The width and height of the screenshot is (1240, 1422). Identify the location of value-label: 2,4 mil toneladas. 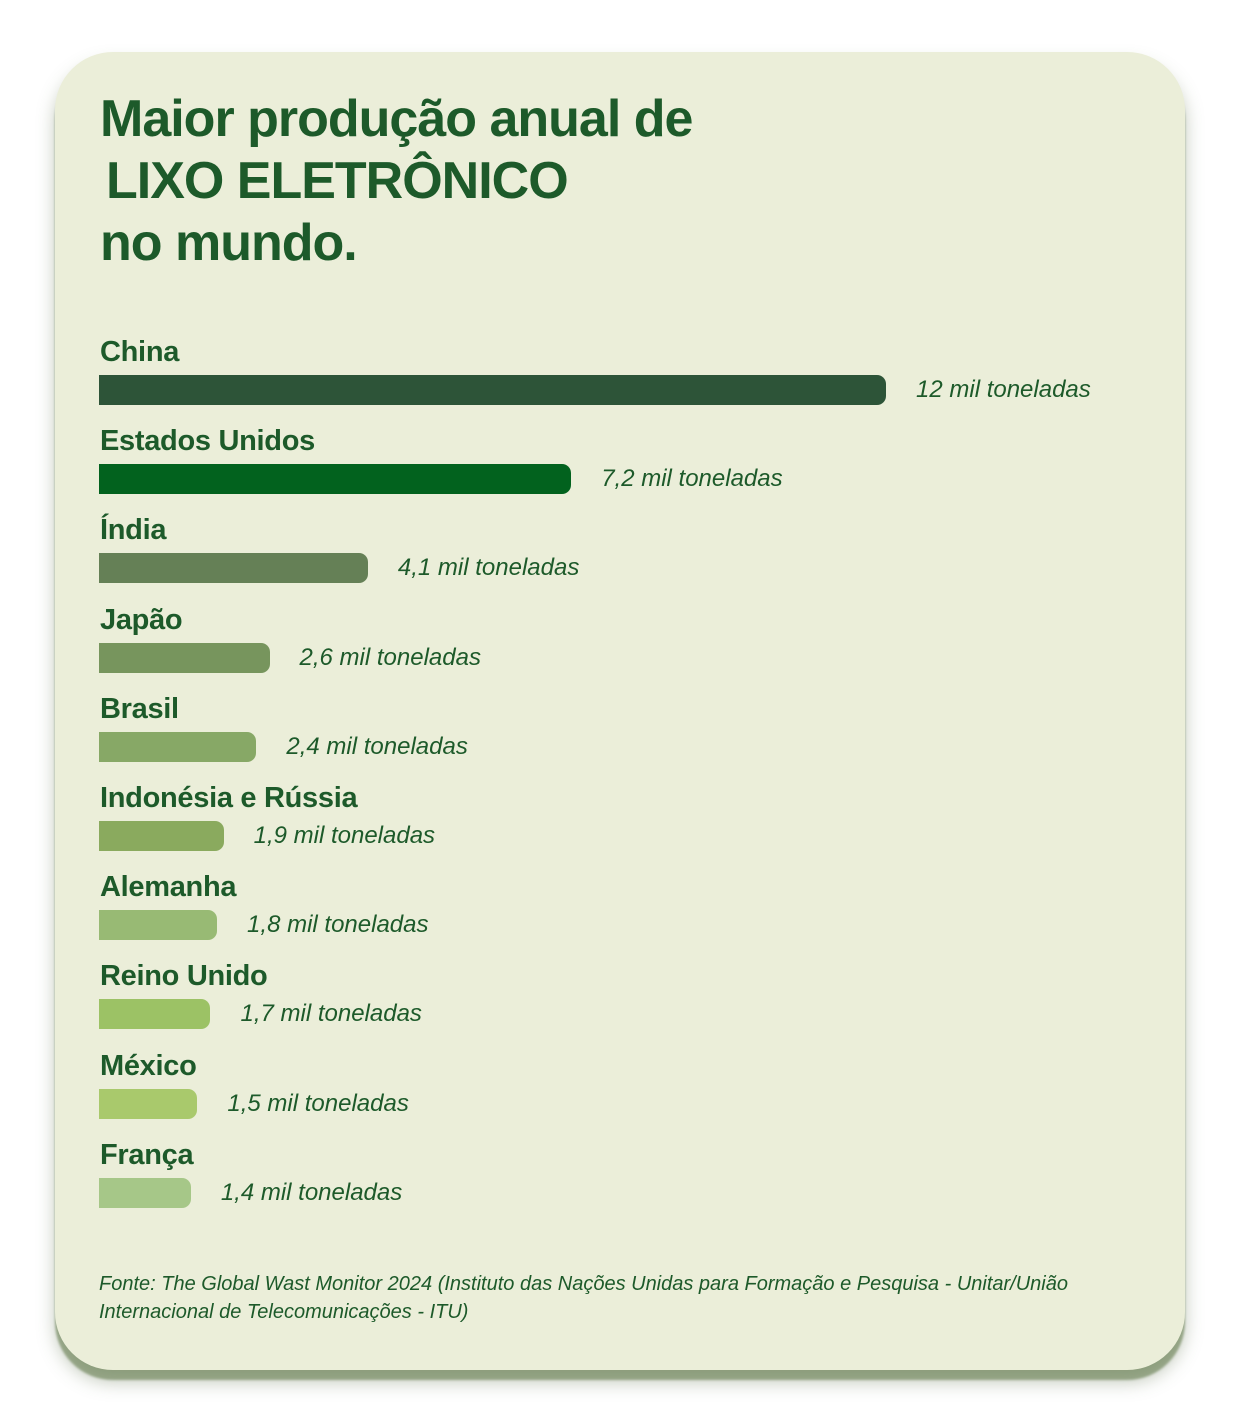
(377, 746).